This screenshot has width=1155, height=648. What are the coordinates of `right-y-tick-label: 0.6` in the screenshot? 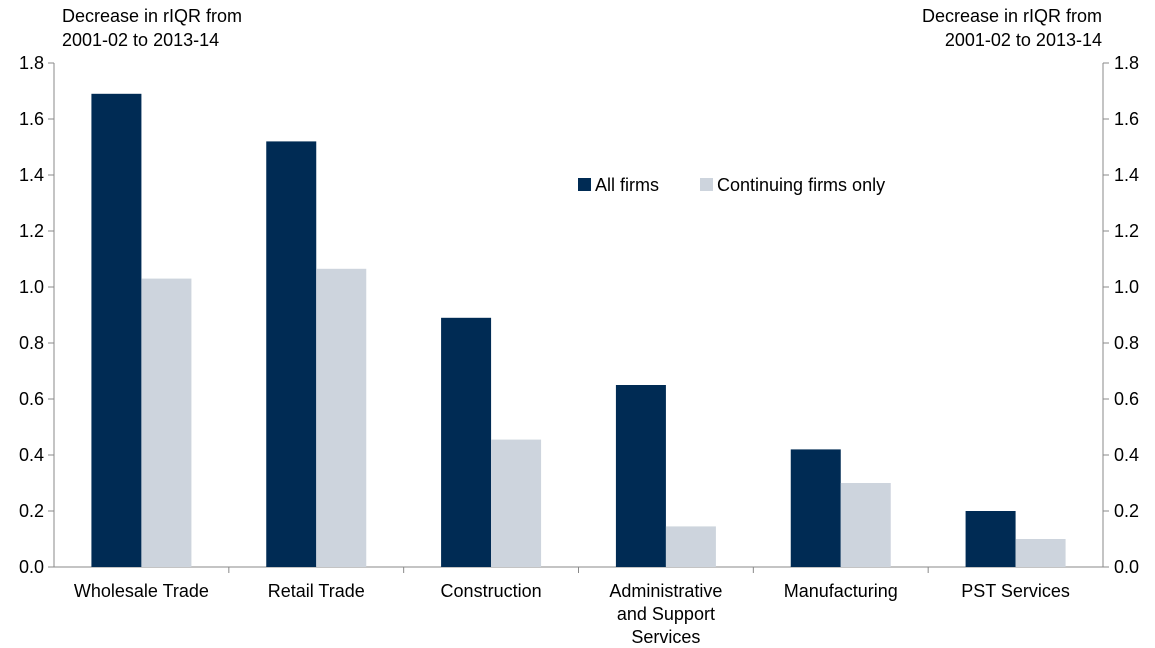 It's located at (1126, 399).